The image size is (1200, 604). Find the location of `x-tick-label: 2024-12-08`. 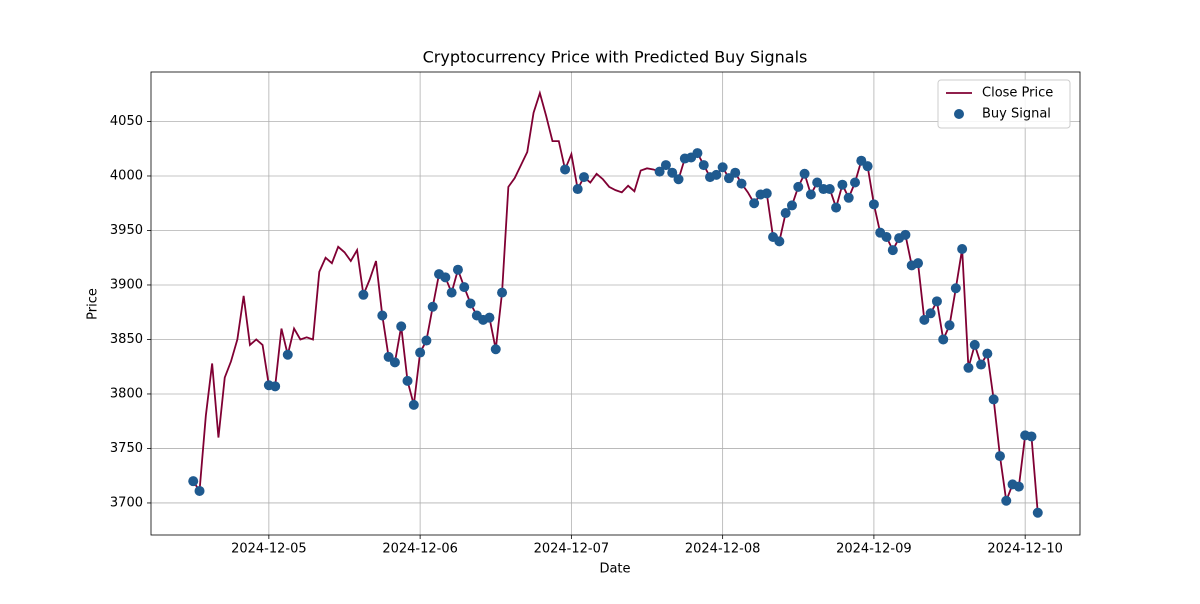

x-tick-label: 2024-12-08 is located at coordinates (723, 549).